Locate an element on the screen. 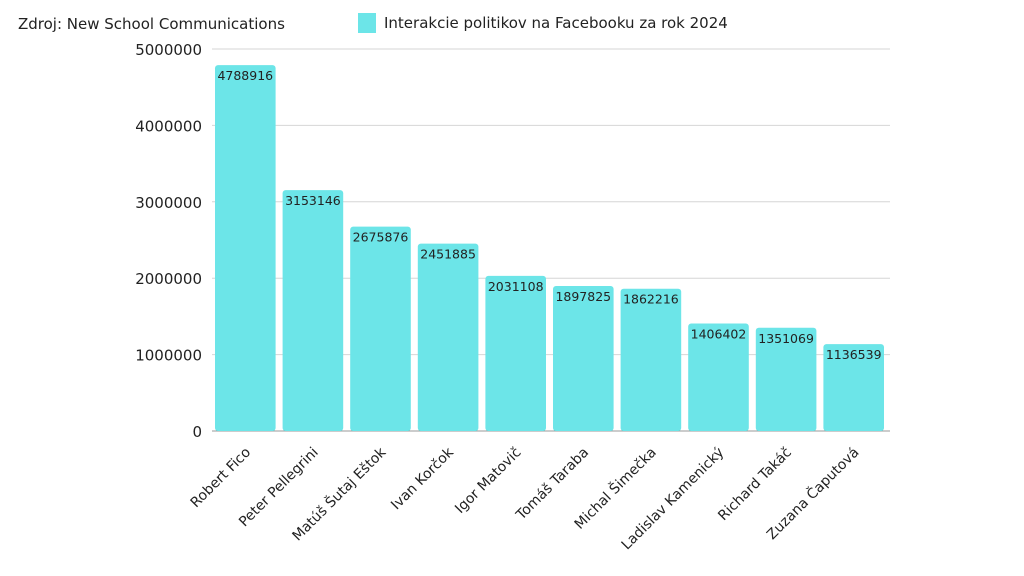 This screenshot has width=1024, height=576. y-tick-label: 0 is located at coordinates (197, 432).